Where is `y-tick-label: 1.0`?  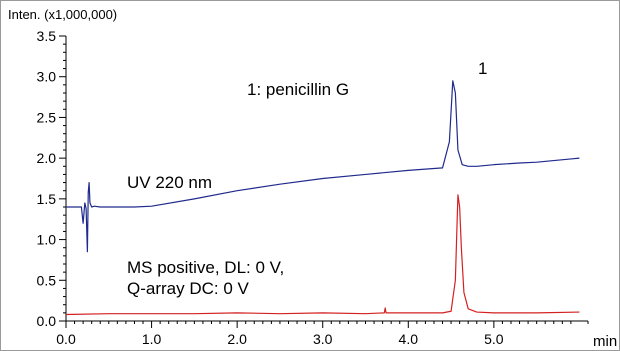 y-tick-label: 1.0 is located at coordinates (47, 240).